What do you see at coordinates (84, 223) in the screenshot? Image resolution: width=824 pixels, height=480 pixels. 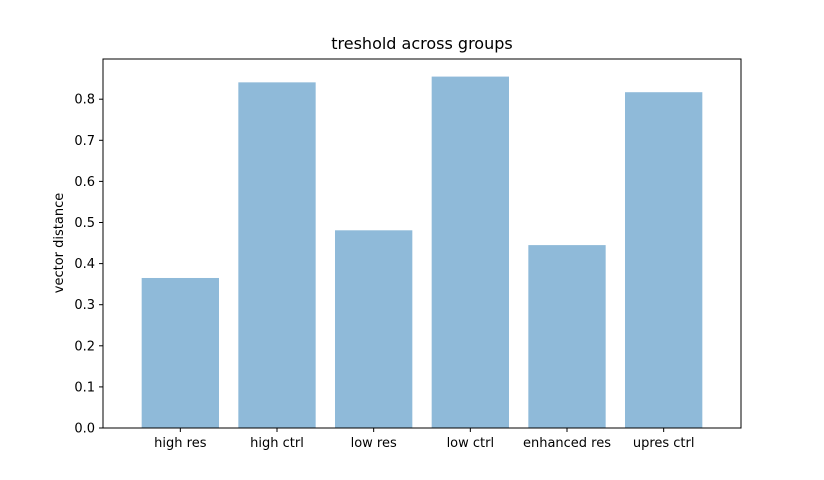 I see `y-tick-label: 0.5` at bounding box center [84, 223].